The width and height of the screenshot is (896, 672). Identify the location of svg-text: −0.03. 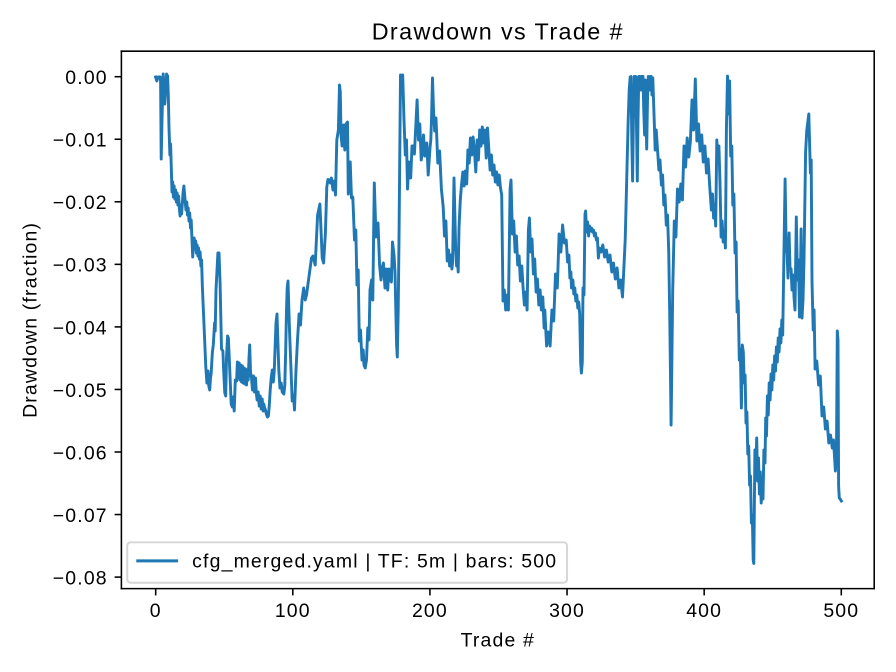
(80, 266).